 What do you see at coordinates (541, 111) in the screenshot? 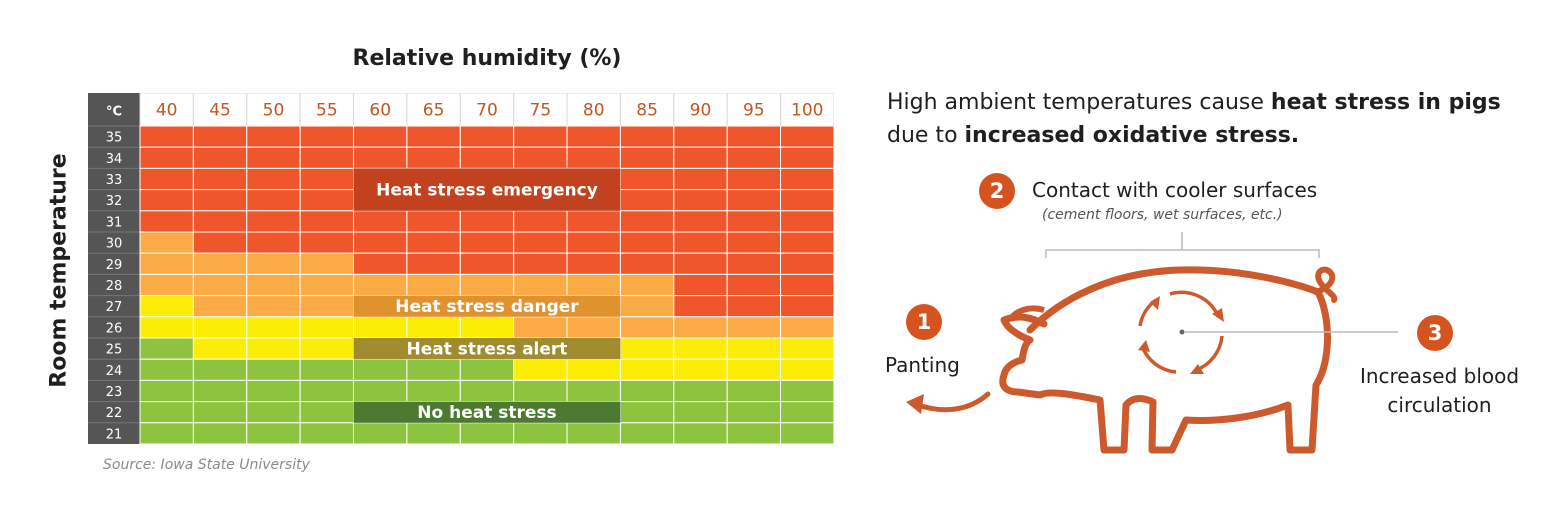
I see `column-header-label: 75` at bounding box center [541, 111].